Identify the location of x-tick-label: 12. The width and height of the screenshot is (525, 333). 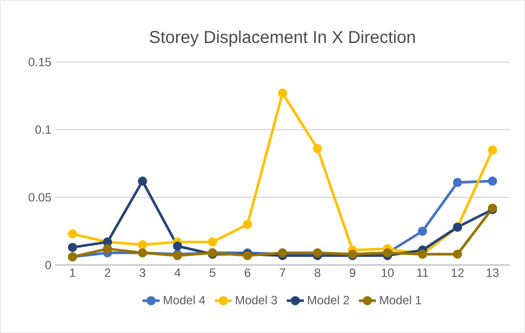
(458, 272).